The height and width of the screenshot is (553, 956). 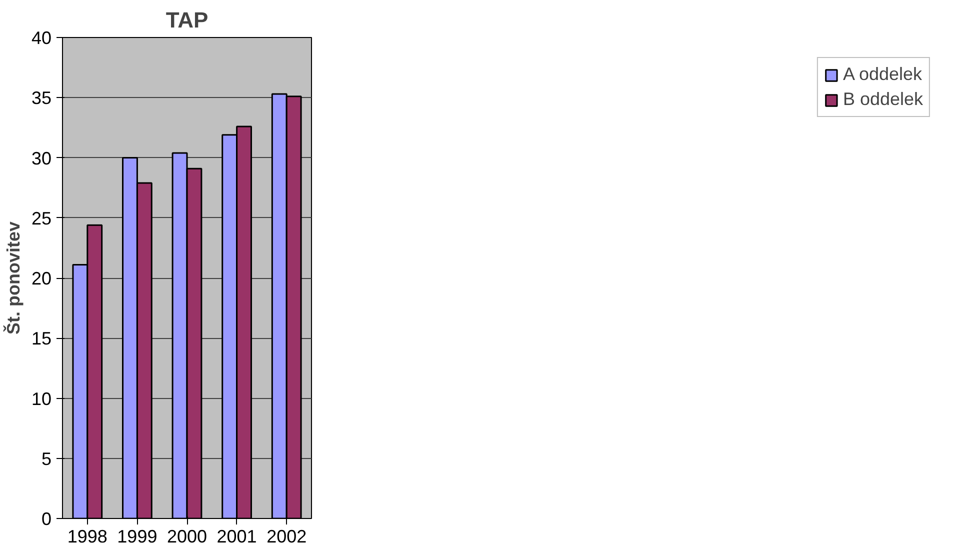 What do you see at coordinates (187, 536) in the screenshot?
I see `x-tick-label: 2000` at bounding box center [187, 536].